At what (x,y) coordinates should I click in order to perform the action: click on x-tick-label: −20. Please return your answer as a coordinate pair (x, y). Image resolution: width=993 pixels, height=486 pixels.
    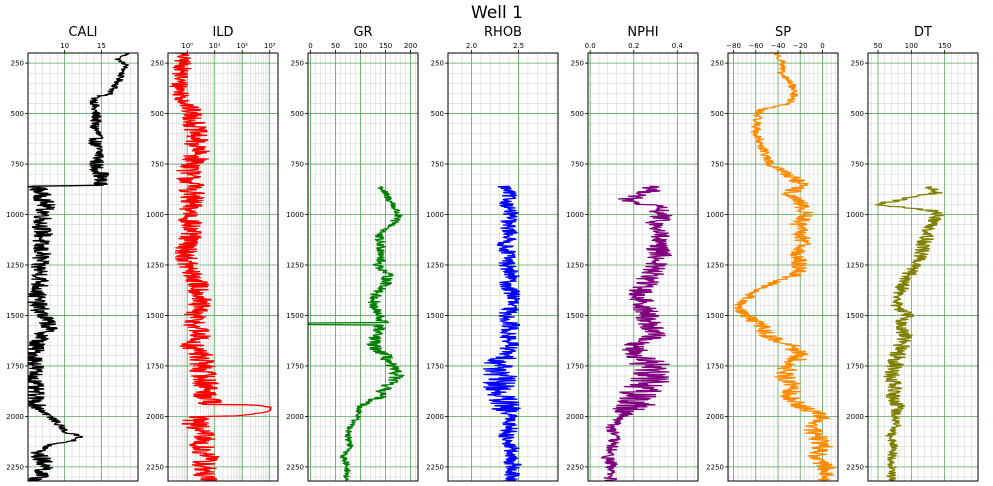
    Looking at the image, I should click on (800, 46).